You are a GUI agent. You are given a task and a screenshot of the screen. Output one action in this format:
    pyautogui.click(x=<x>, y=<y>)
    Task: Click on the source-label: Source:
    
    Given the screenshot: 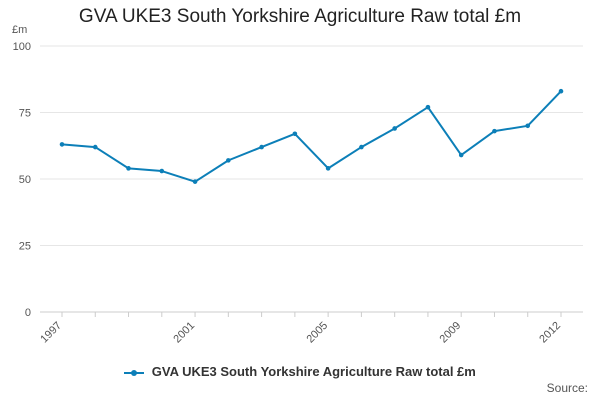 What is the action you would take?
    pyautogui.click(x=567, y=388)
    